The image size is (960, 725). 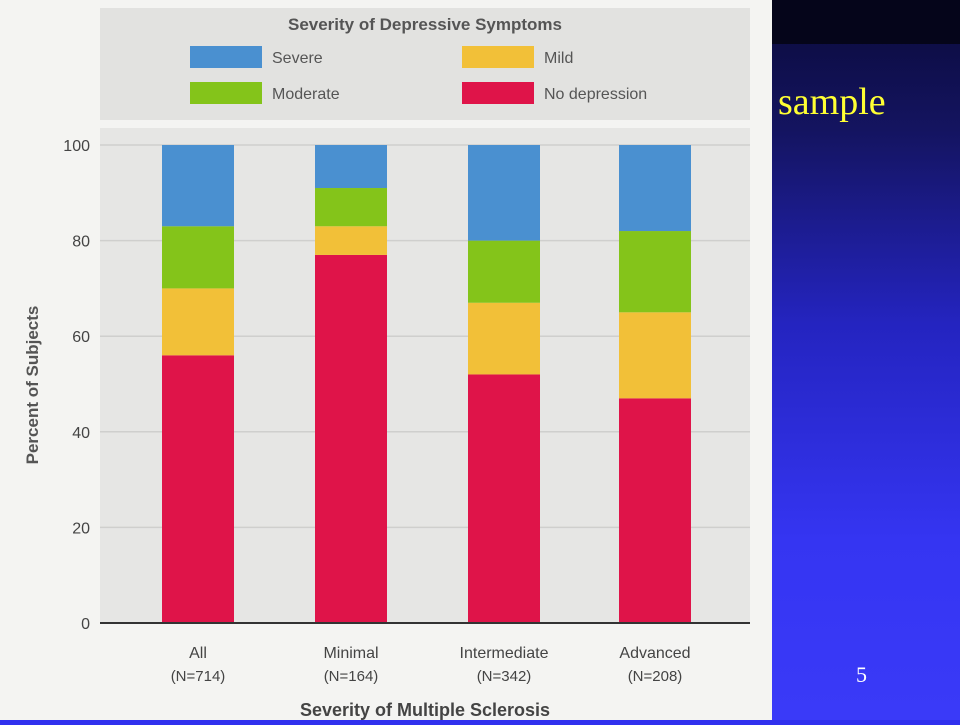 What do you see at coordinates (81, 528) in the screenshot?
I see `y-tick-label: 20` at bounding box center [81, 528].